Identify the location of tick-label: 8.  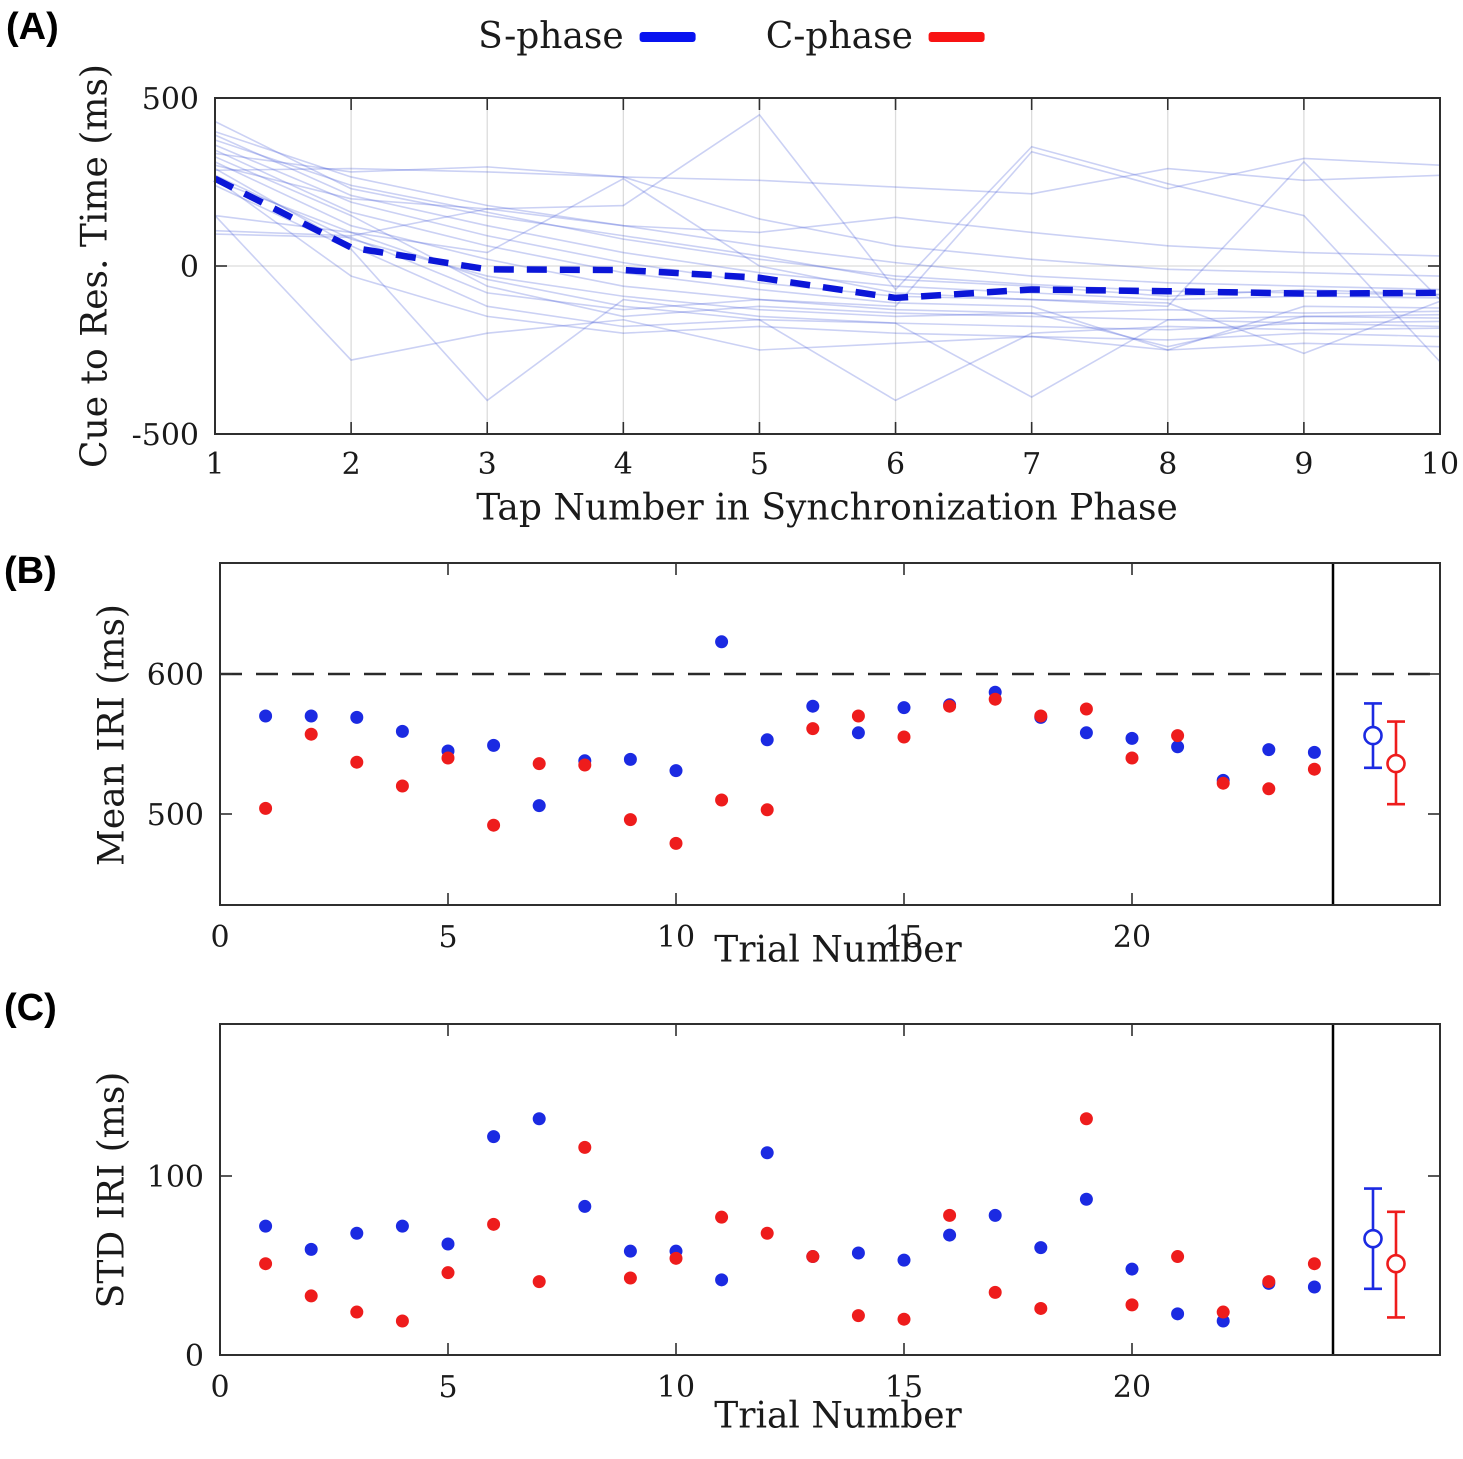
(1167, 464).